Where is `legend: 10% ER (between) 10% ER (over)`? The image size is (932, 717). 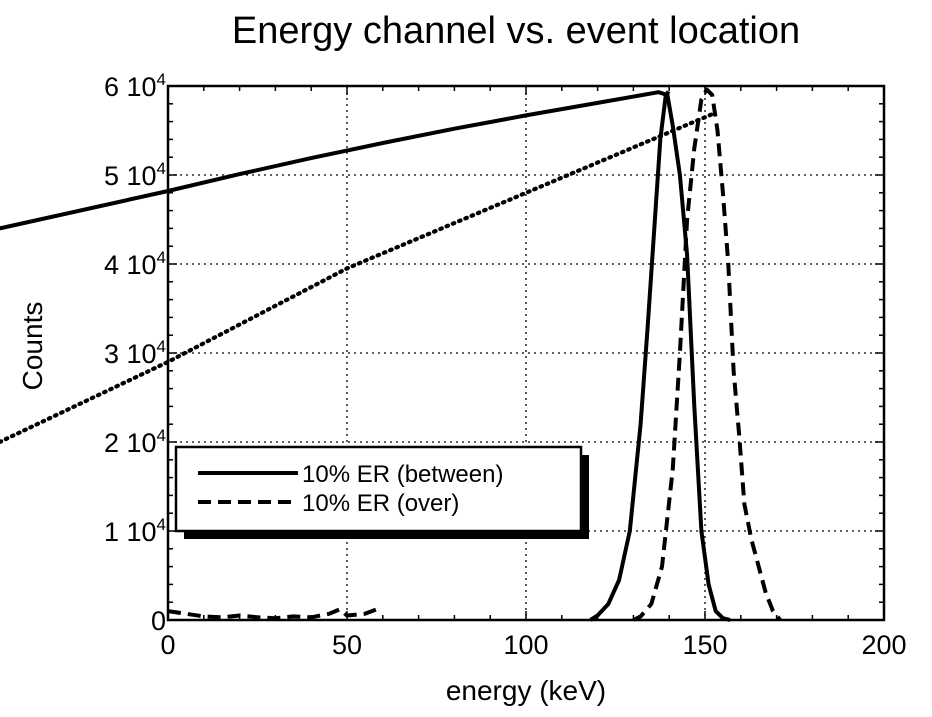
legend: 10% ER (between) 10% ER (over) is located at coordinates (381, 492).